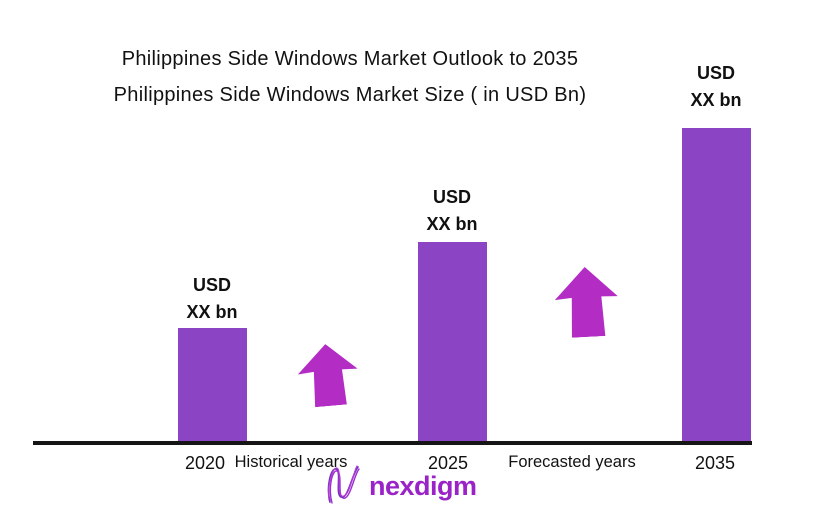 The image size is (820, 516). I want to click on bar-2020, so click(212, 385).